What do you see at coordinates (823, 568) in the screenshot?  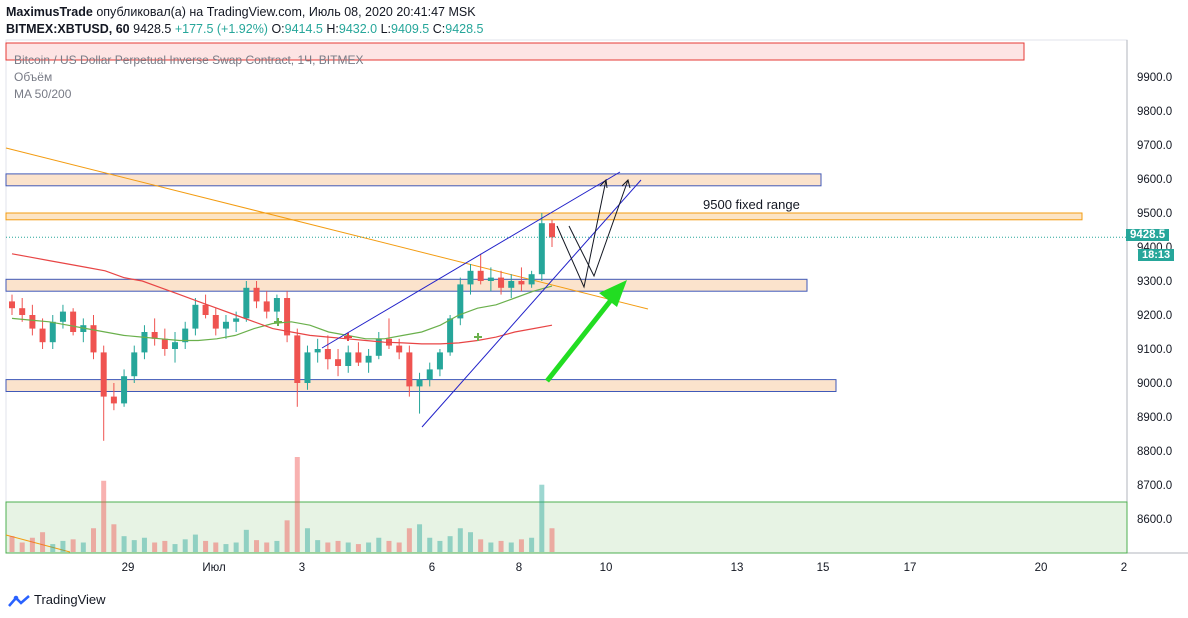 I see `x-tick-label: 15` at bounding box center [823, 568].